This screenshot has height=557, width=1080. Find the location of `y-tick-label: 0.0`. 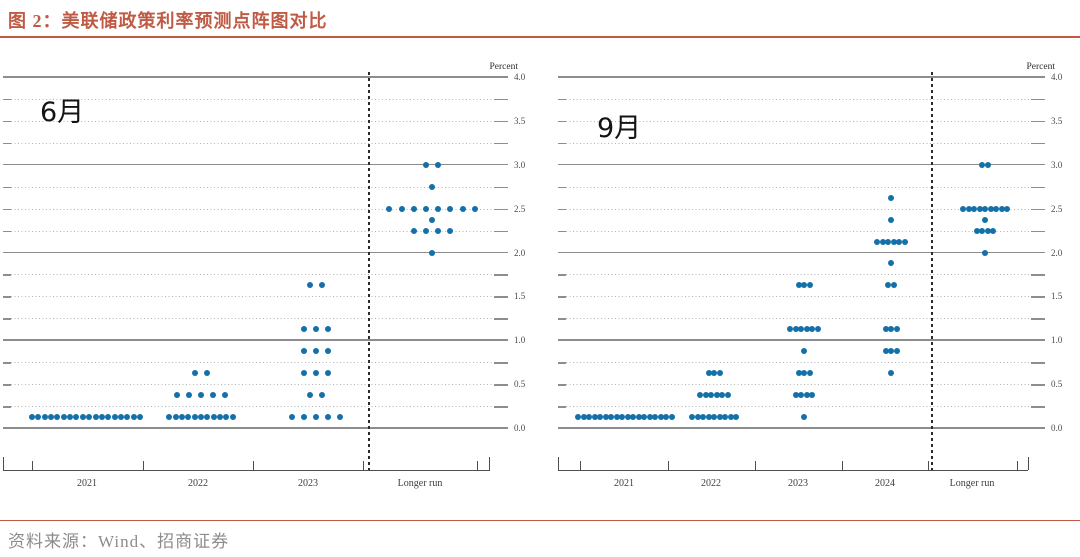

y-tick-label: 0.0 is located at coordinates (1057, 428).